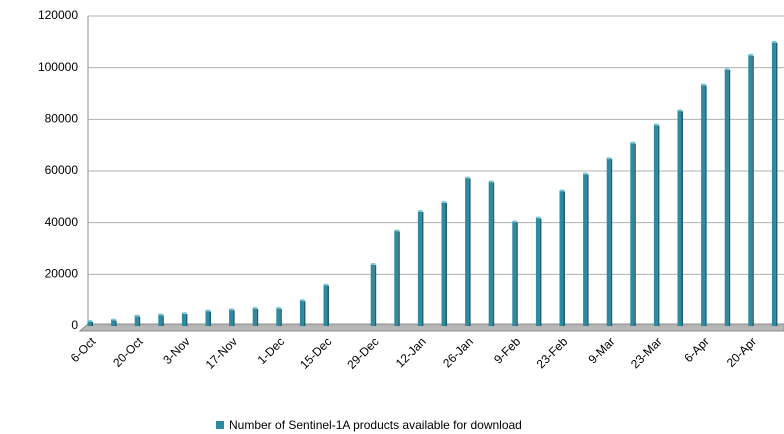  What do you see at coordinates (58, 15) in the screenshot?
I see `y-tick-label: 120000` at bounding box center [58, 15].